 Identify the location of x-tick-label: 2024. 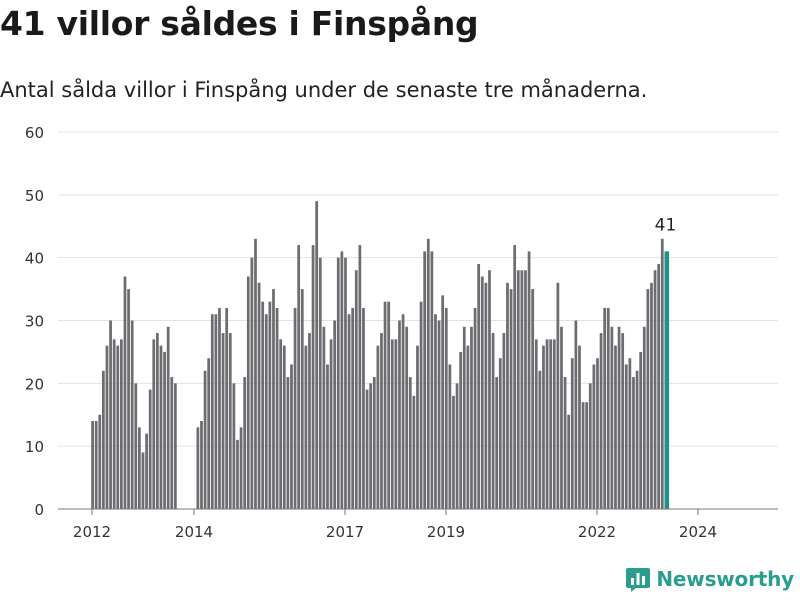
(698, 531).